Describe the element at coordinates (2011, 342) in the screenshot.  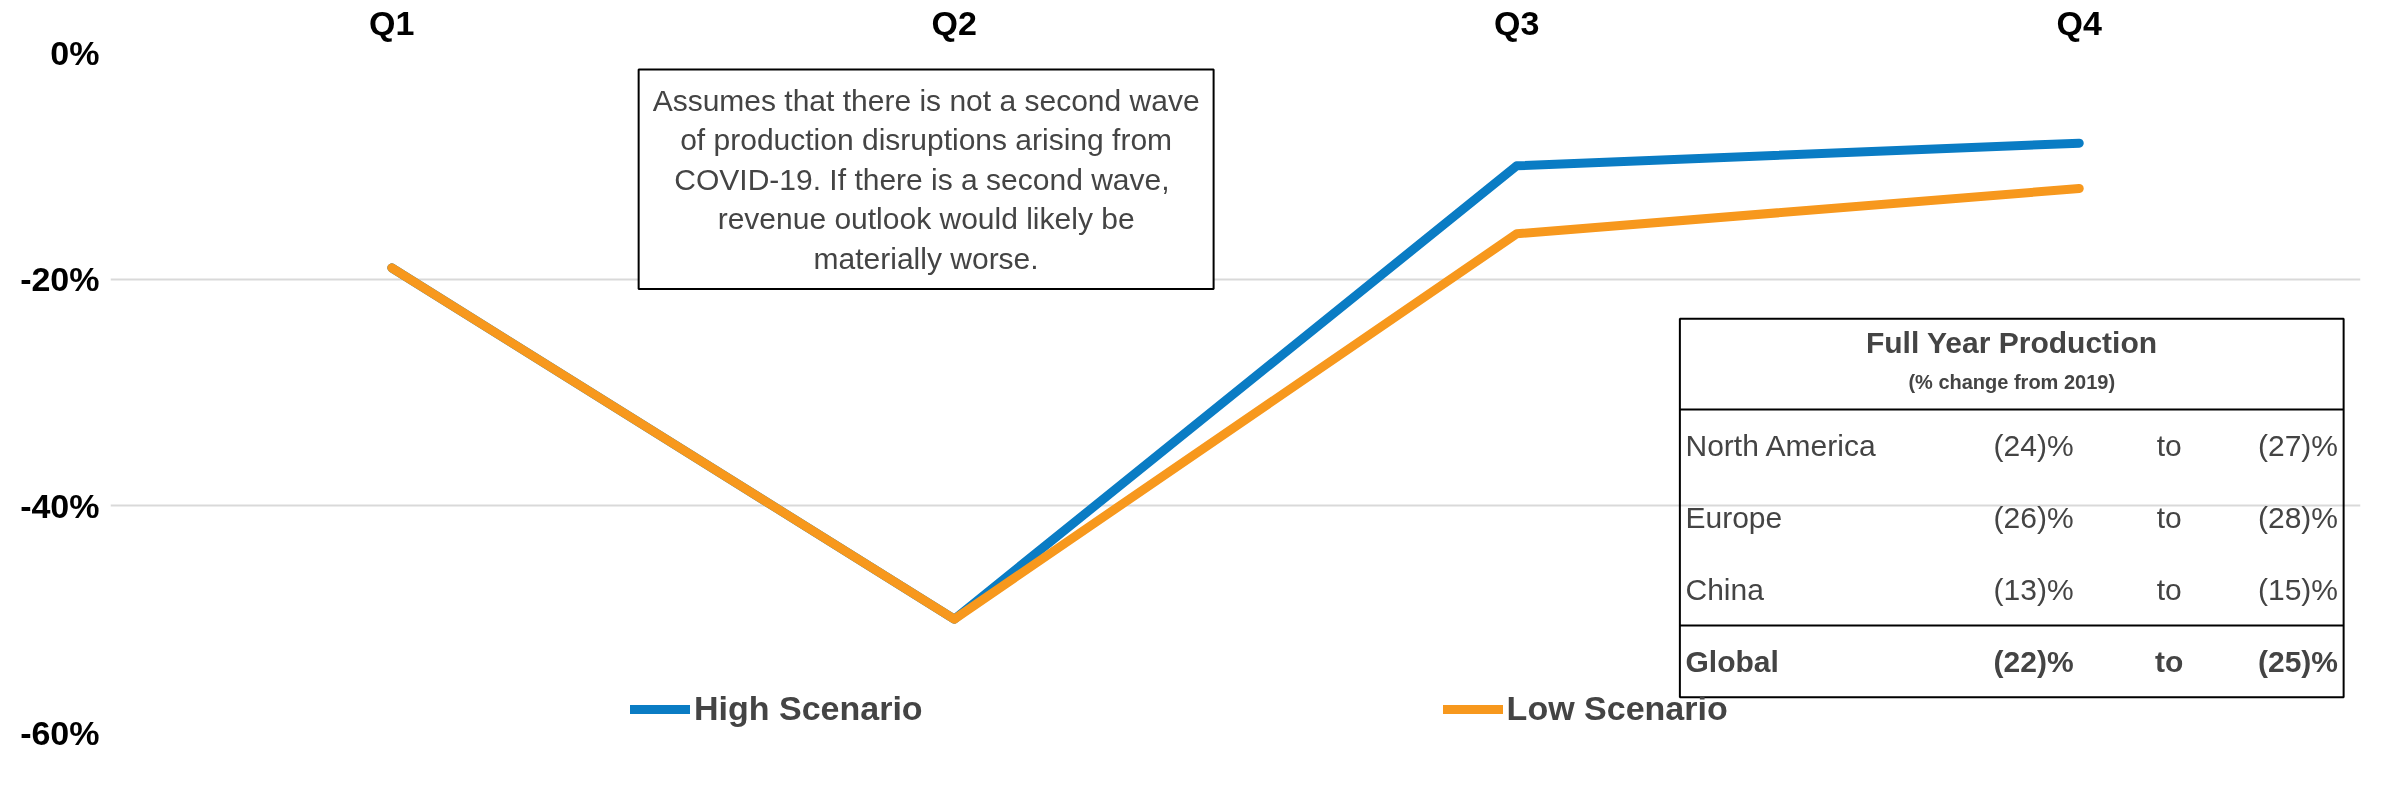
I see `annotation: Full Year Production` at that location.